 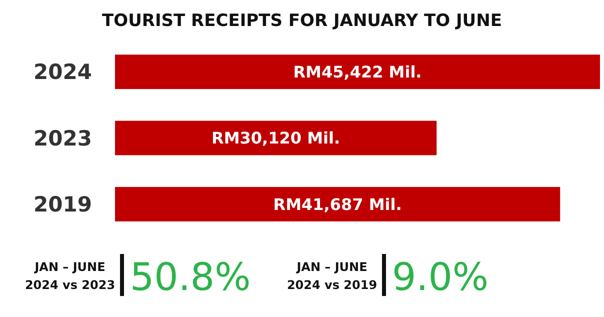 I want to click on y-tick-label: 2023, so click(x=63, y=138).